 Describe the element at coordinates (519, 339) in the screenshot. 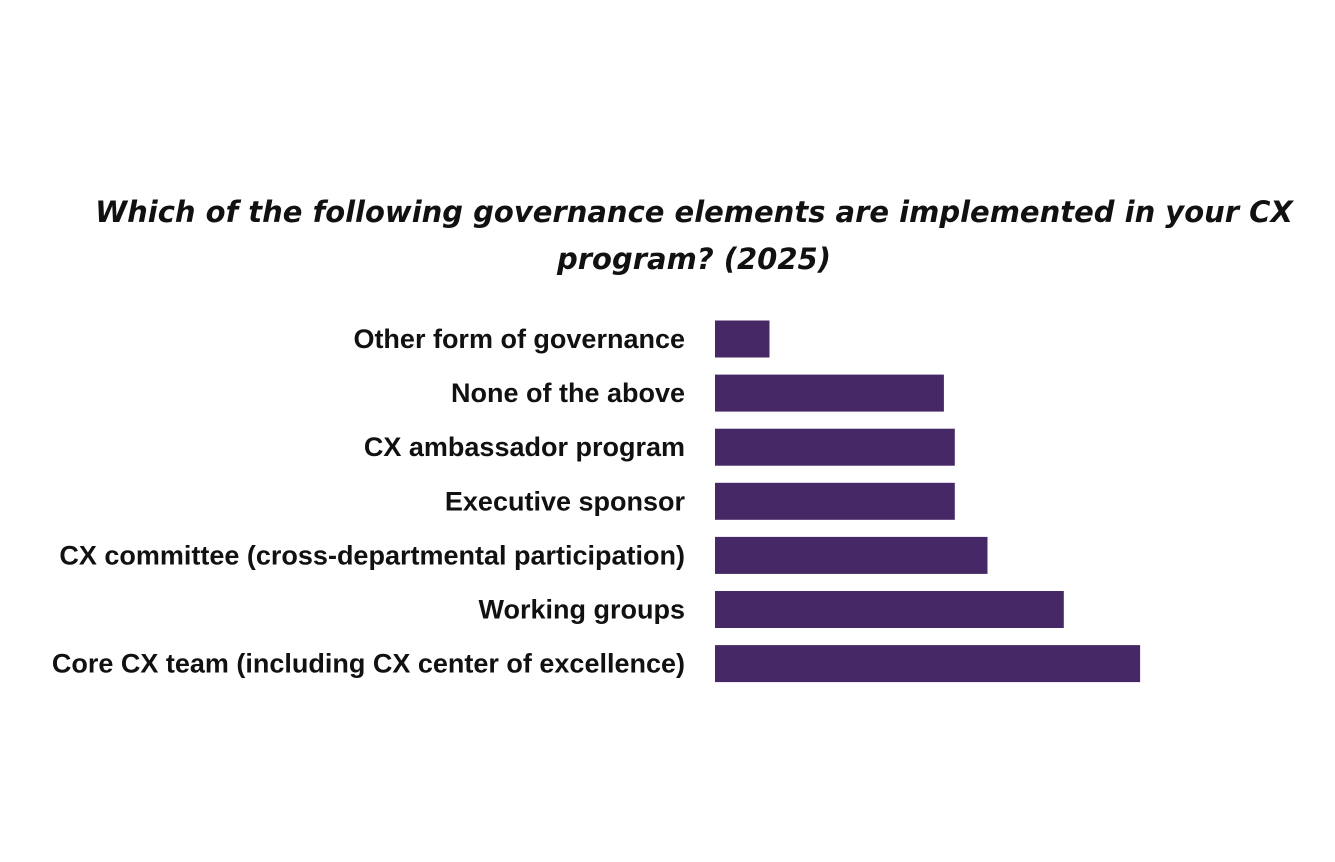

I see `category-label: Other form of governance` at that location.